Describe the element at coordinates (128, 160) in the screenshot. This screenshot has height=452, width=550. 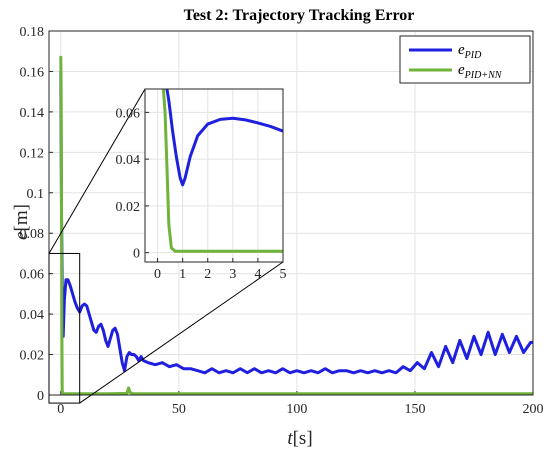
I see `inset-y-tick-label: 0.04` at that location.